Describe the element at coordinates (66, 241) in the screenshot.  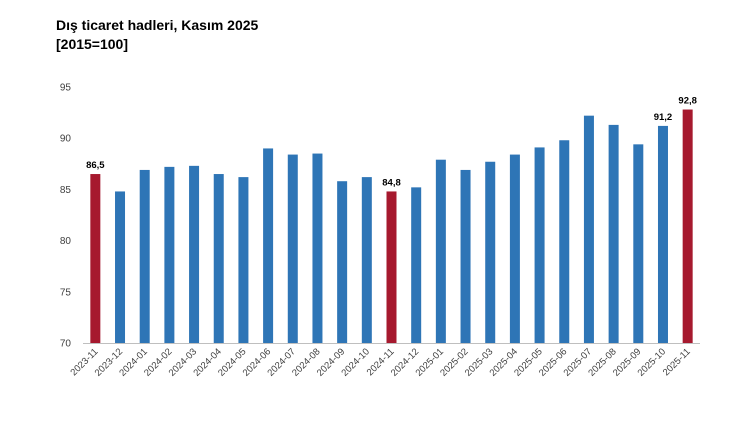
I see `y-tick-label: 80` at that location.